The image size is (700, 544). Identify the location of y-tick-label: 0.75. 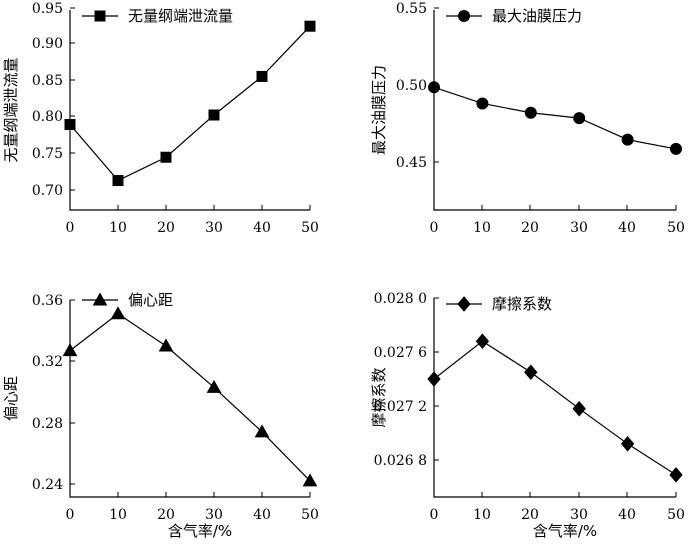
(47, 154).